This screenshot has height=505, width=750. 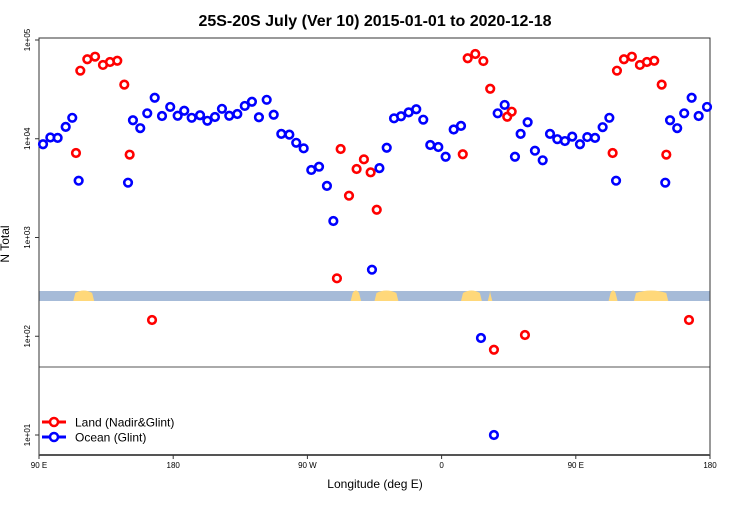 What do you see at coordinates (124, 423) in the screenshot?
I see `legend-label-land: Land (Nadir&Glint)` at bounding box center [124, 423].